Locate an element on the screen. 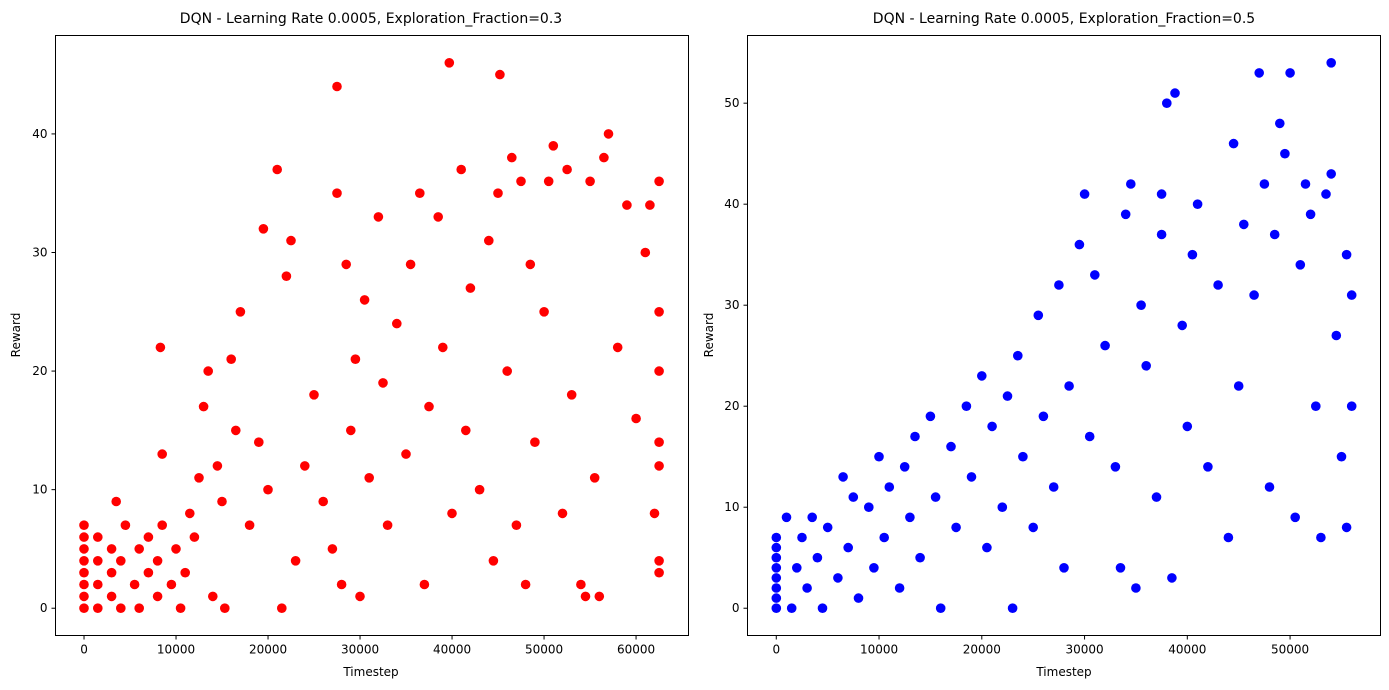 The width and height of the screenshot is (1389, 690). y-axis-label: Reward is located at coordinates (16, 335).